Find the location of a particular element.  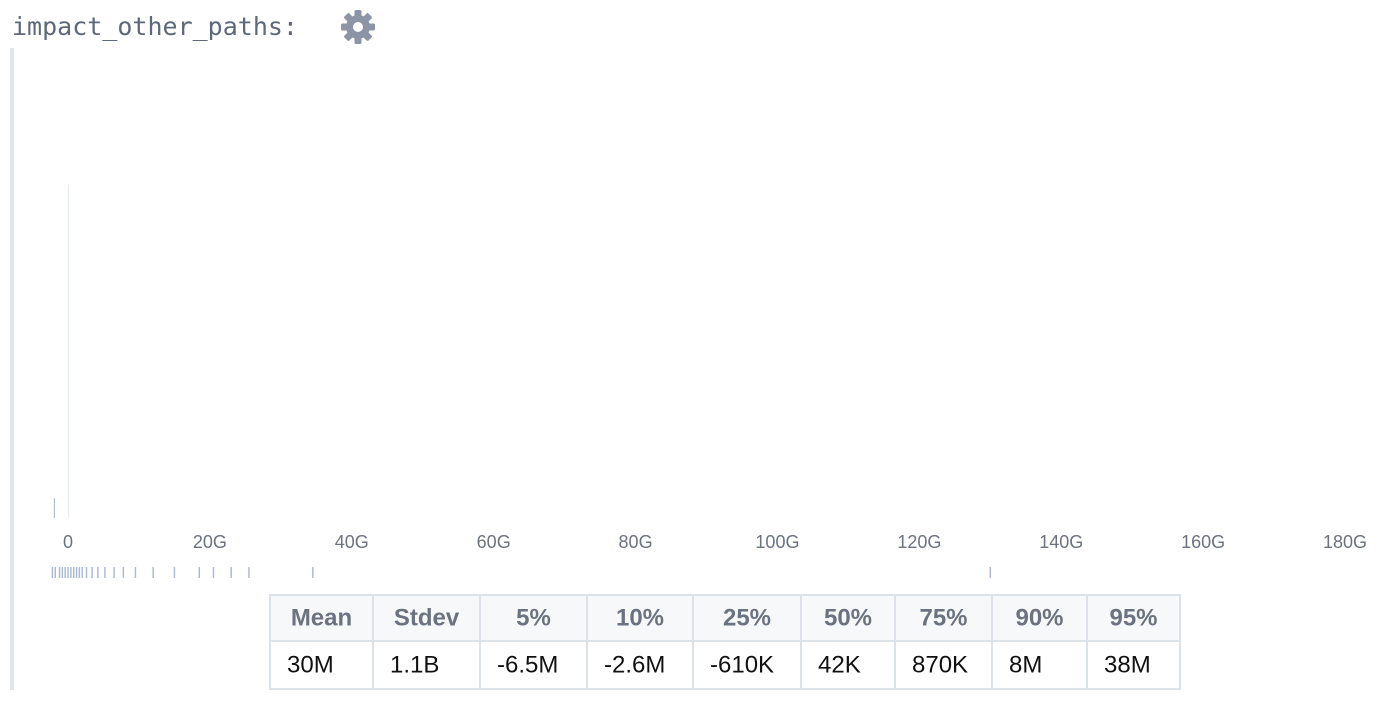

header-text: 90% is located at coordinates (1039, 617).